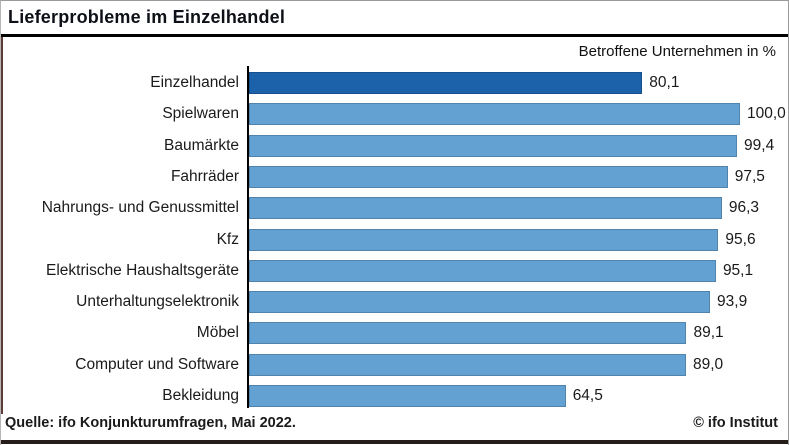 The image size is (789, 445). I want to click on value-label: 97,5, so click(749, 176).